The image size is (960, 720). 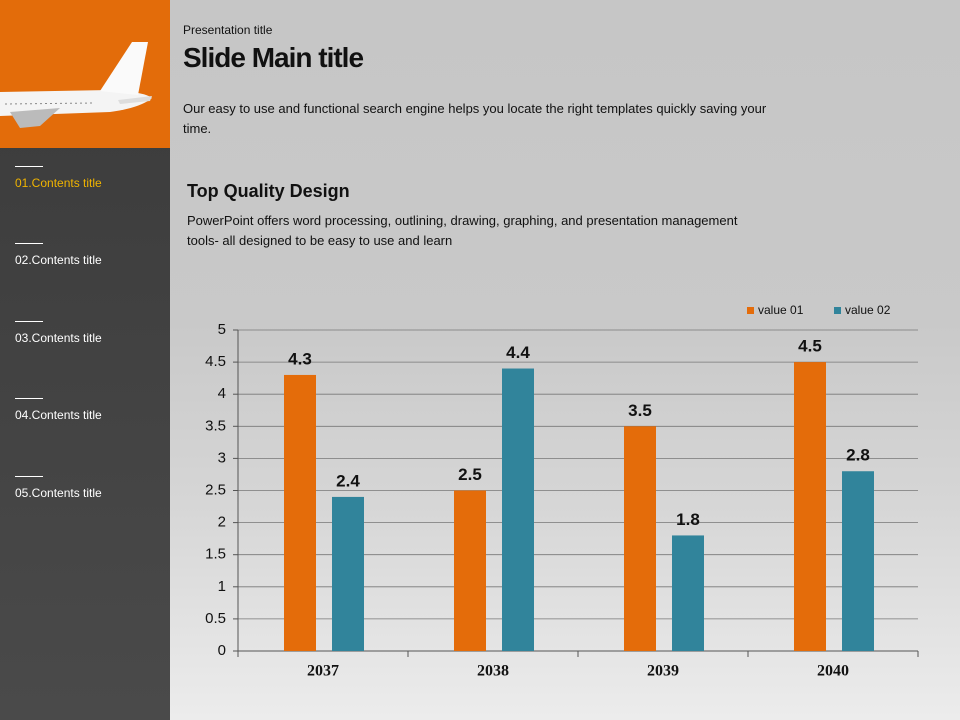 What do you see at coordinates (273, 57) in the screenshot?
I see `main-title: Slide Main title` at bounding box center [273, 57].